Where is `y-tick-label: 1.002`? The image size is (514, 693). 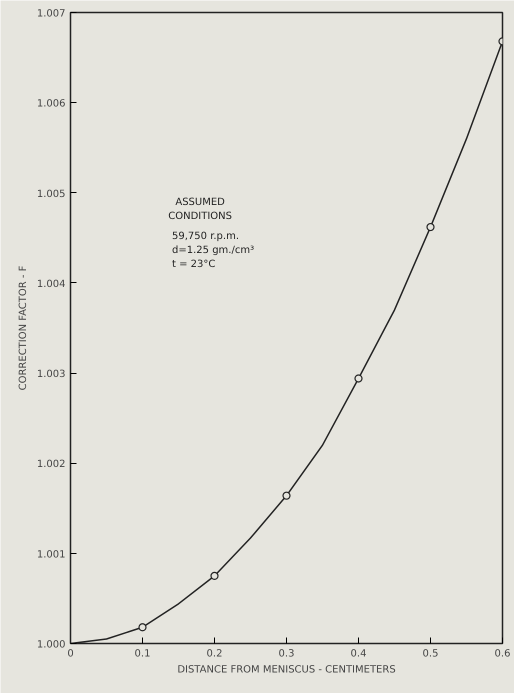
y-tick-label: 1.002 is located at coordinates (51, 464).